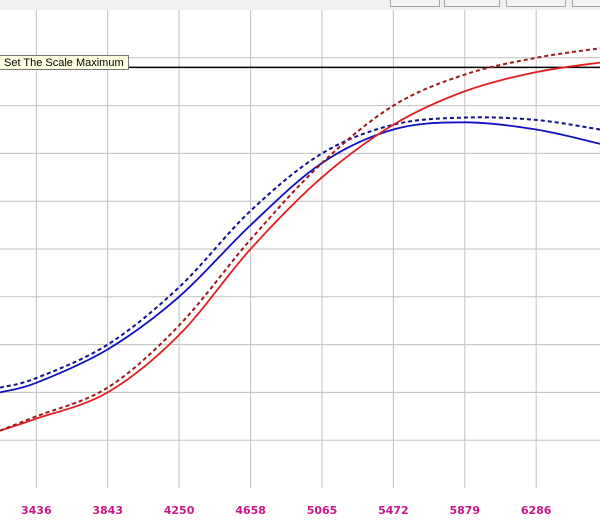 Image resolution: width=600 pixels, height=526 pixels. I want to click on x-tick-label: 4250, so click(179, 510).